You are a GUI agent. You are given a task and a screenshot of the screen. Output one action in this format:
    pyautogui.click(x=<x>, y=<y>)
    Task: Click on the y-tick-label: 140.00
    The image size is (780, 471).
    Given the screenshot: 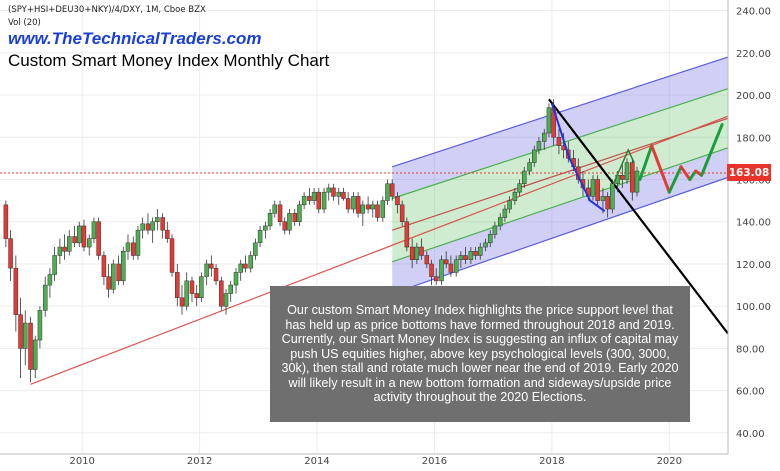 What is the action you would take?
    pyautogui.click(x=753, y=223)
    